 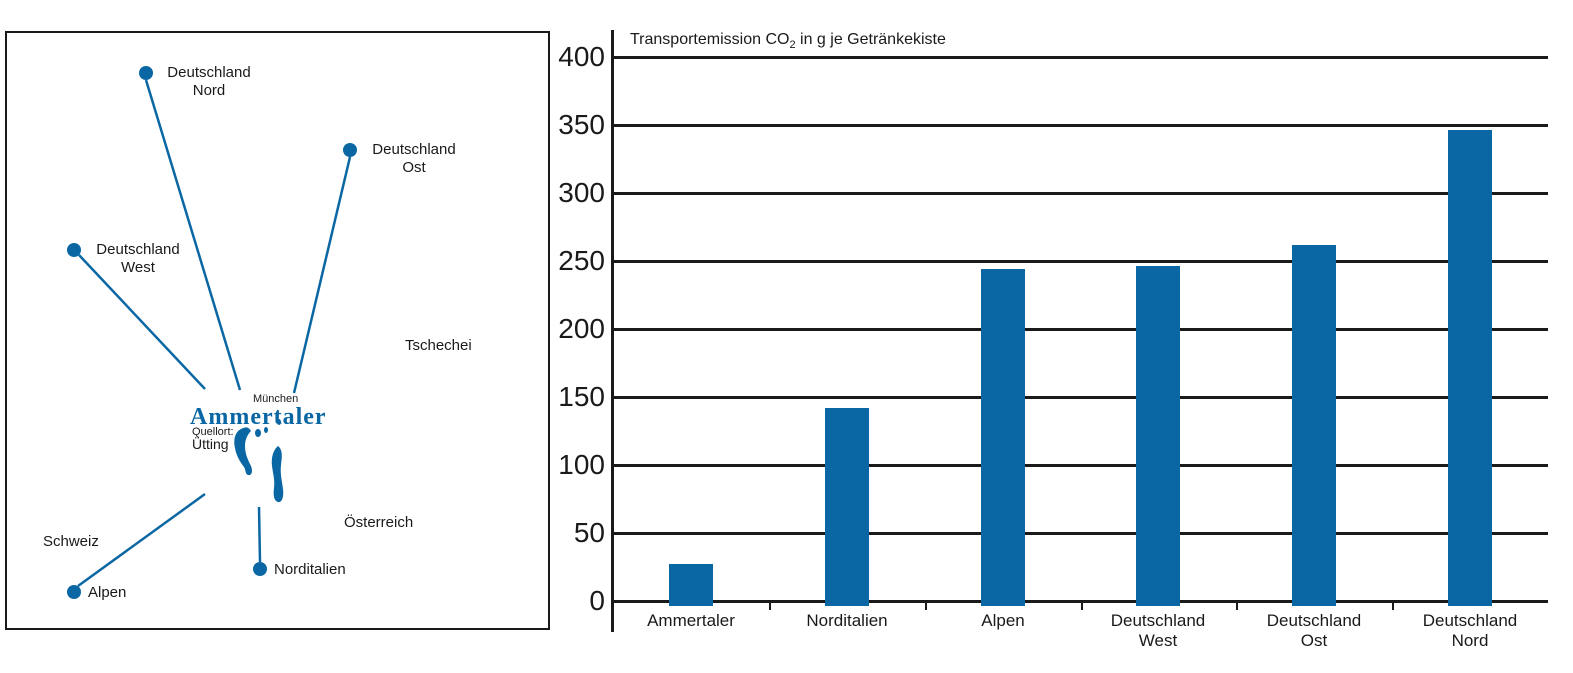 I want to click on label-deutschland-west: Deutschland West, so click(x=138, y=259).